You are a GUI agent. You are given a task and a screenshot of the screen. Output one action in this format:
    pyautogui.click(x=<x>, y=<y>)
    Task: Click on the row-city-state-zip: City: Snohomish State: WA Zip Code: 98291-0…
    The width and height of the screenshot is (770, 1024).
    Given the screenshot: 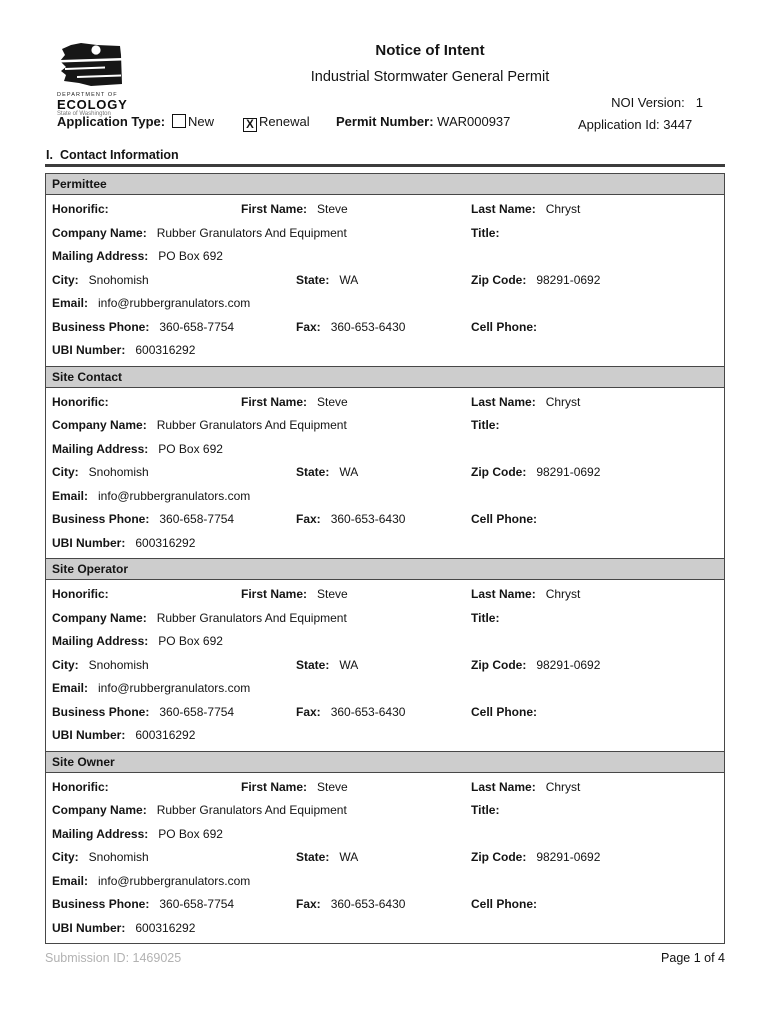 What is the action you would take?
    pyautogui.click(x=385, y=473)
    